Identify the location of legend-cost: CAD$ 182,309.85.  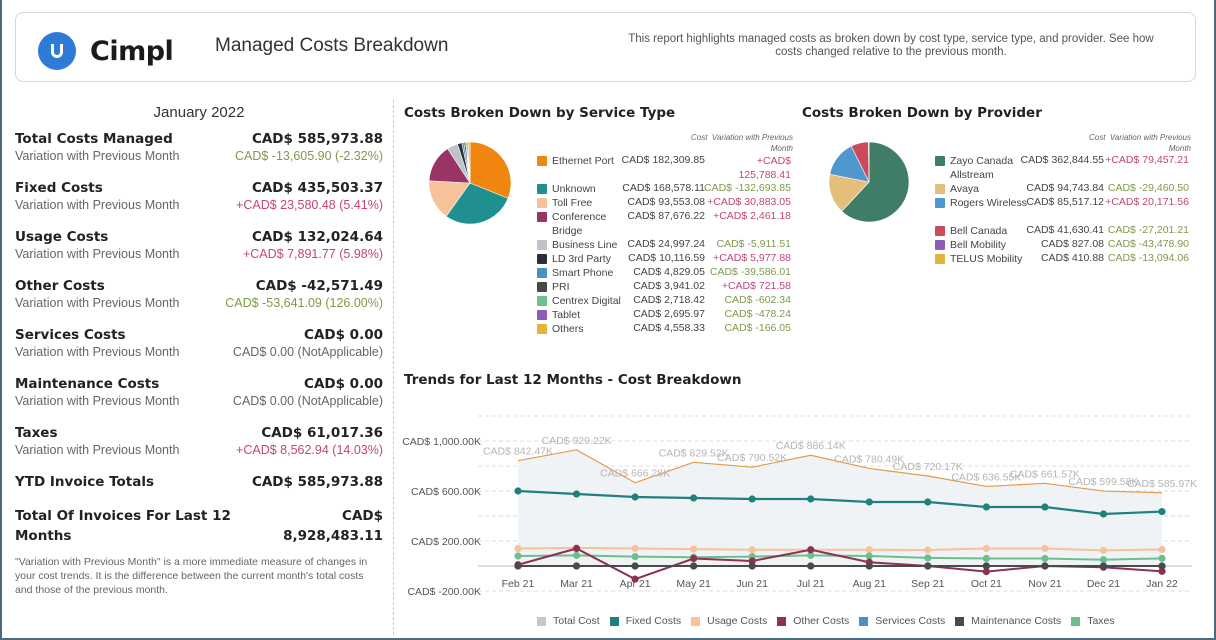
(663, 160).